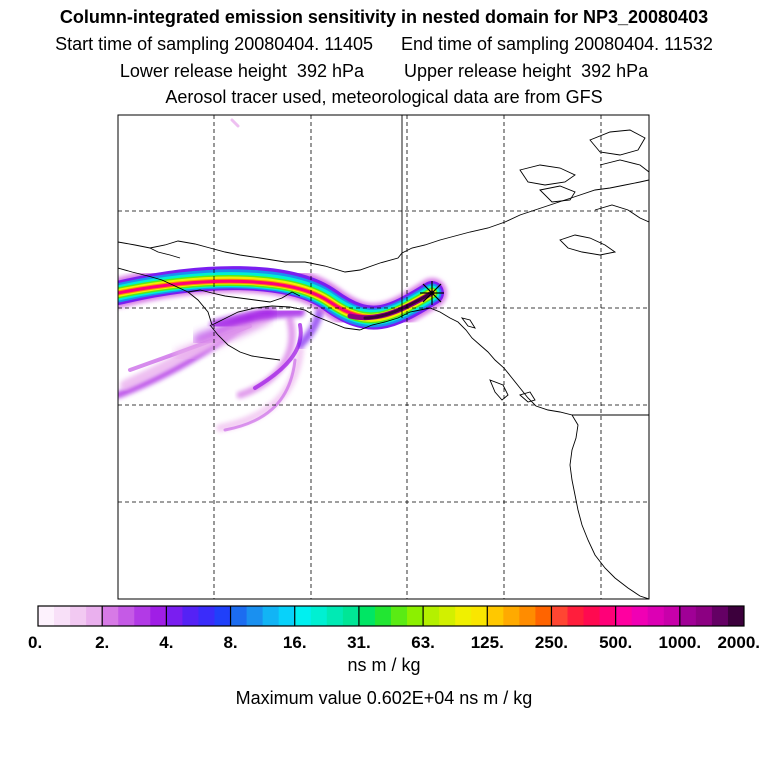 This screenshot has width=768, height=768. I want to click on colorbar-ticks, so click(391, 616).